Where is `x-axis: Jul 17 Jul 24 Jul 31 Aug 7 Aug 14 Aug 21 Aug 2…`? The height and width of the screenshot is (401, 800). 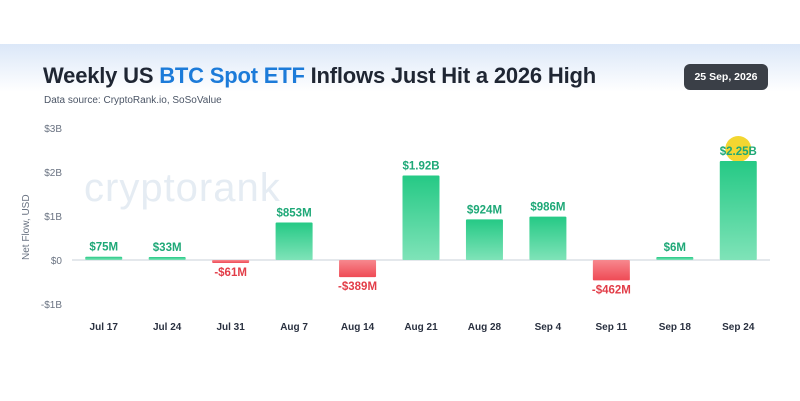 x-axis: Jul 17 Jul 24 Jul 31 Aug 7 Aug 14 Aug 21 Aug 2… is located at coordinates (422, 327).